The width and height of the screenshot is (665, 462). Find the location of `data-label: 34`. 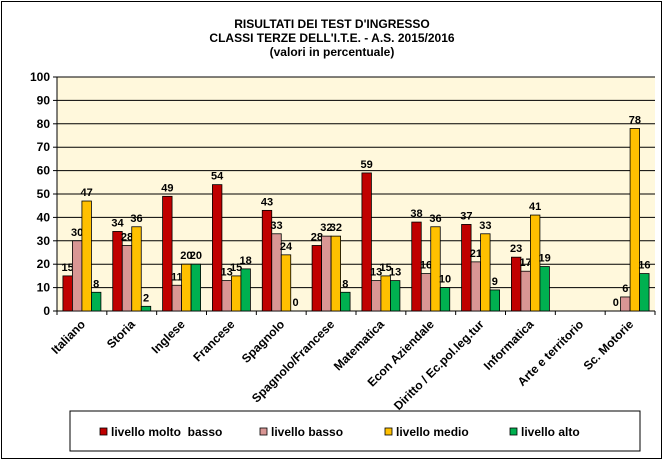

data-label: 34 is located at coordinates (117, 223).